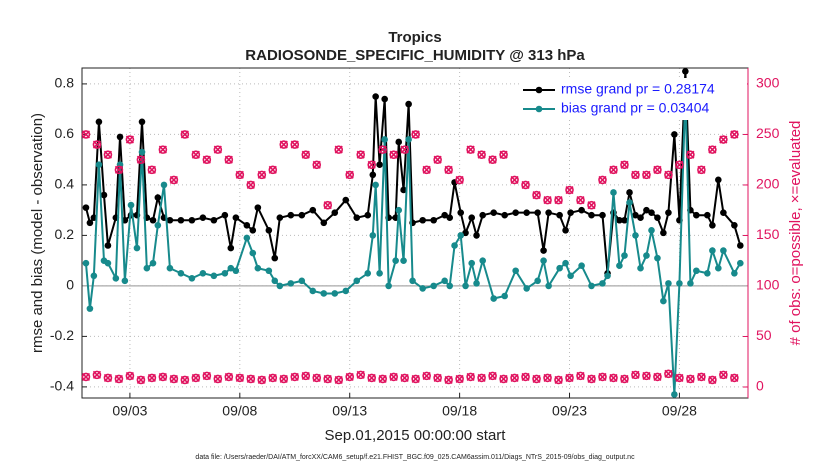 Image resolution: width=830 pixels, height=470 pixels. What do you see at coordinates (416, 435) in the screenshot?
I see `x-axis-label: Sep.01,2015 00:00:00 start` at bounding box center [416, 435].